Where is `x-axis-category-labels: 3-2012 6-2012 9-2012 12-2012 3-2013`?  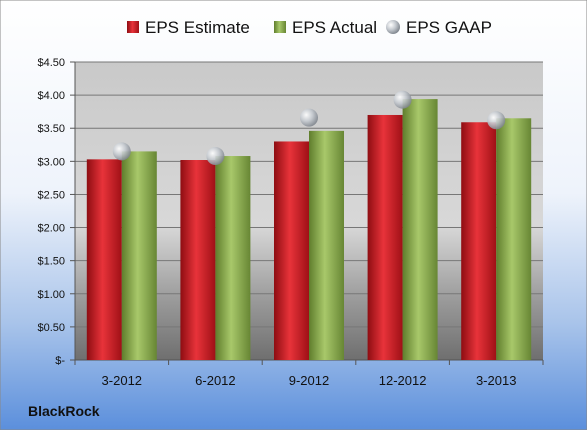
x-axis-category-labels: 3-2012 6-2012 9-2012 12-2012 3-2013 is located at coordinates (309, 374).